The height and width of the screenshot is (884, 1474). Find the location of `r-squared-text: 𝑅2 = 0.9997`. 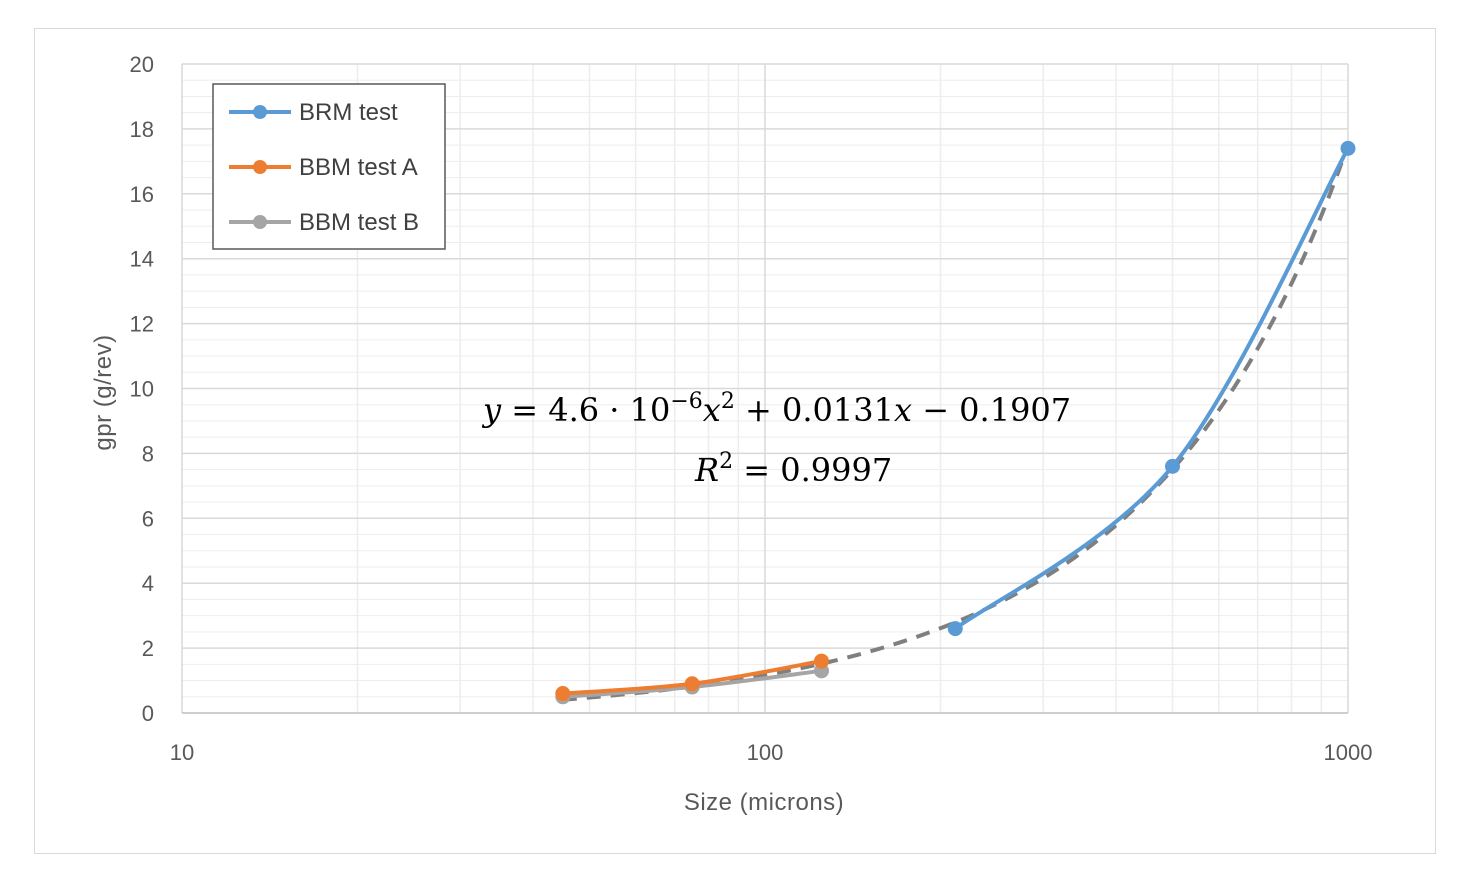

r-squared-text: 𝑅2 = 0.9997 is located at coordinates (793, 469).